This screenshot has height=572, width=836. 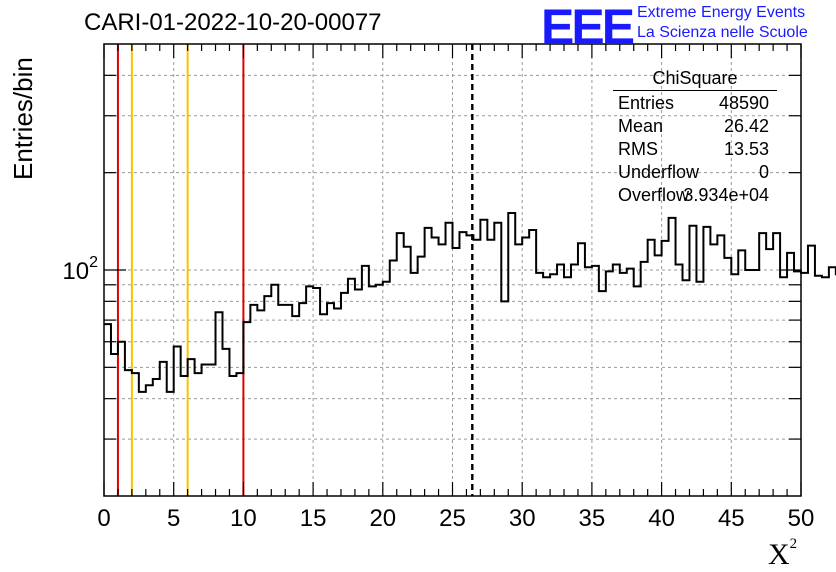 I want to click on x-tick-label: 15, so click(x=313, y=518).